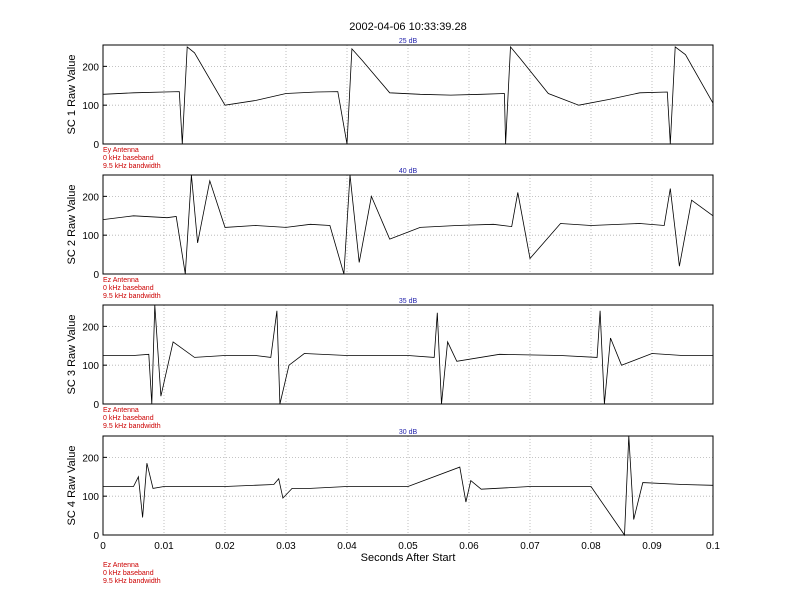  I want to click on x-tick-label: 0, so click(103, 546).